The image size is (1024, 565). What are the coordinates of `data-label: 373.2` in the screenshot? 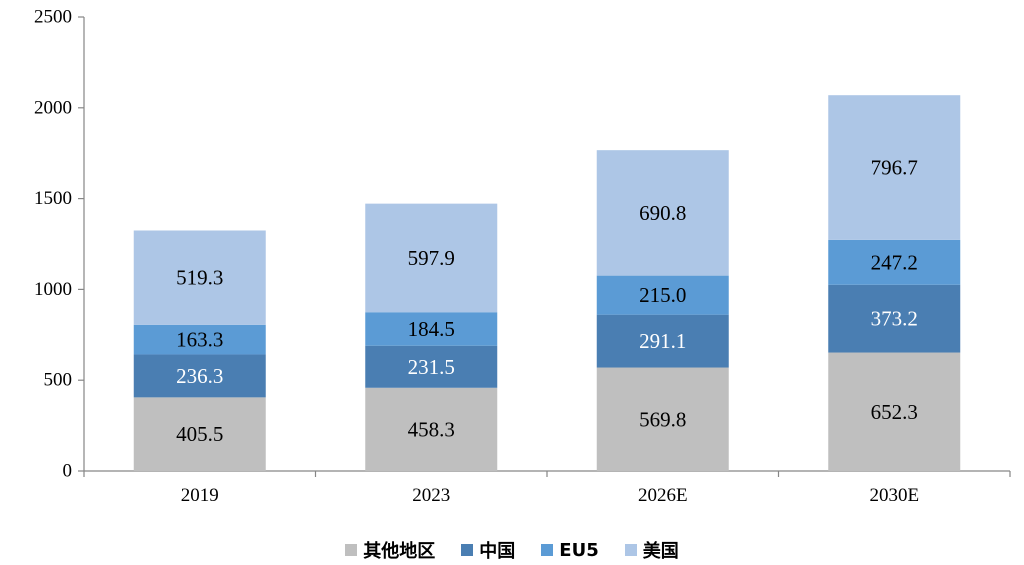 It's located at (894, 319).